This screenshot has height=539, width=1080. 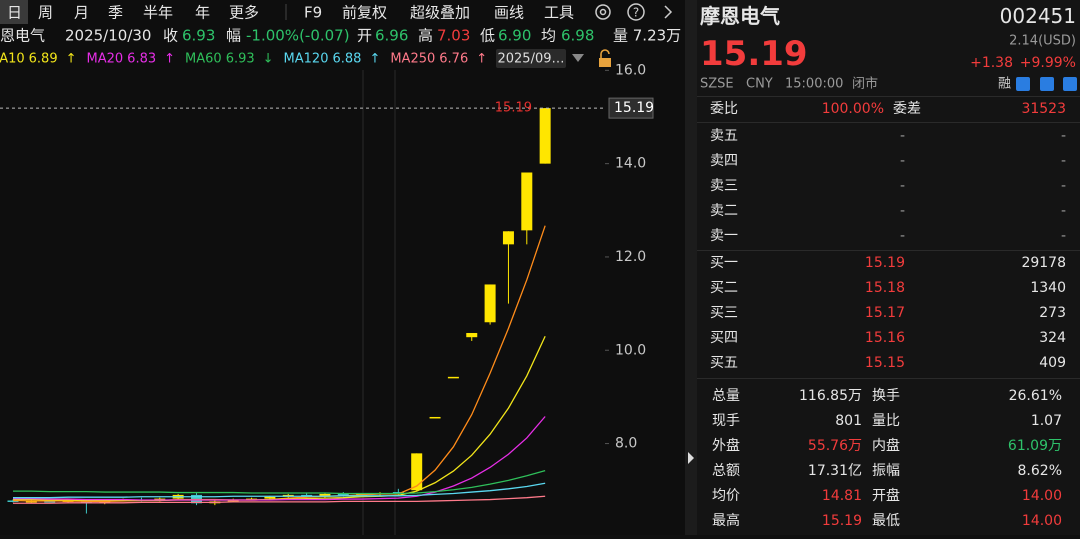 I want to click on bid-volume: 324, so click(x=1052, y=338).